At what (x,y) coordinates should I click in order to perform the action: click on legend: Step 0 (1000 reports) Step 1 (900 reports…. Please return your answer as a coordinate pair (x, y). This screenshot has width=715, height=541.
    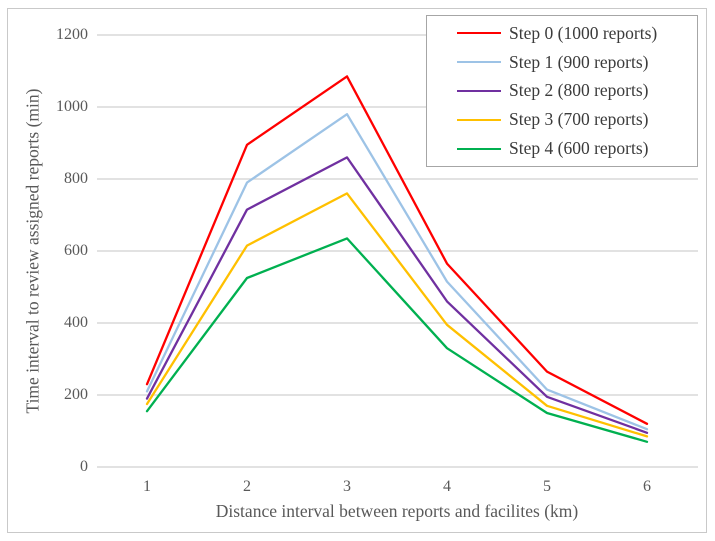
    Looking at the image, I should click on (562, 91).